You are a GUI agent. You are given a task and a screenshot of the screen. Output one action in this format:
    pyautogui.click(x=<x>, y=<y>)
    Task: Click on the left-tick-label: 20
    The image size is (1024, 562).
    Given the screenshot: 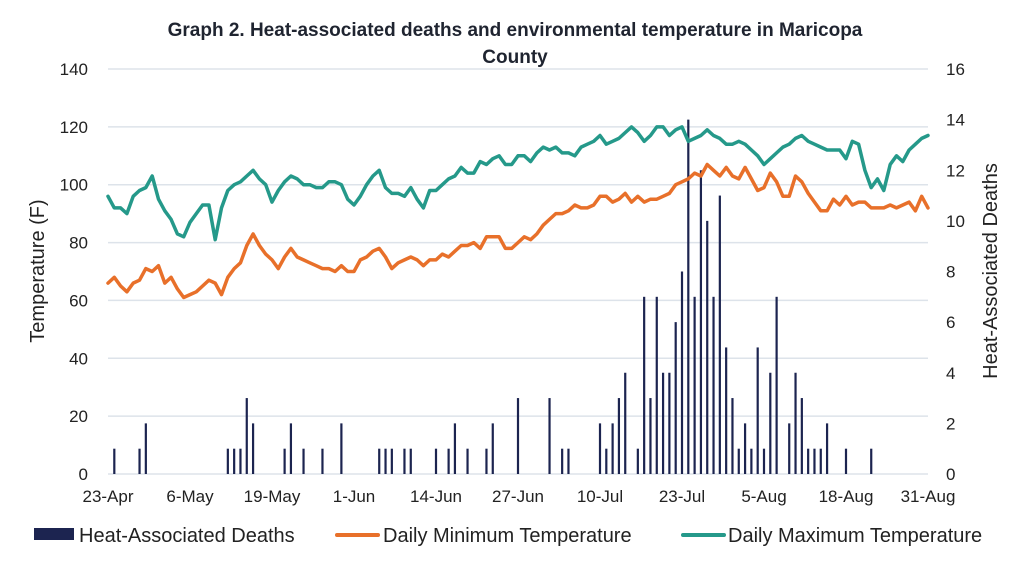 What is the action you would take?
    pyautogui.click(x=78, y=416)
    